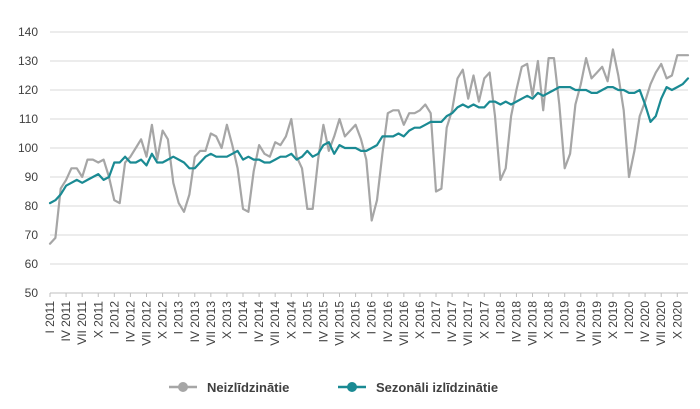 The height and width of the screenshot is (409, 700). What do you see at coordinates (28, 61) in the screenshot?
I see `y-tick-label: 130` at bounding box center [28, 61].